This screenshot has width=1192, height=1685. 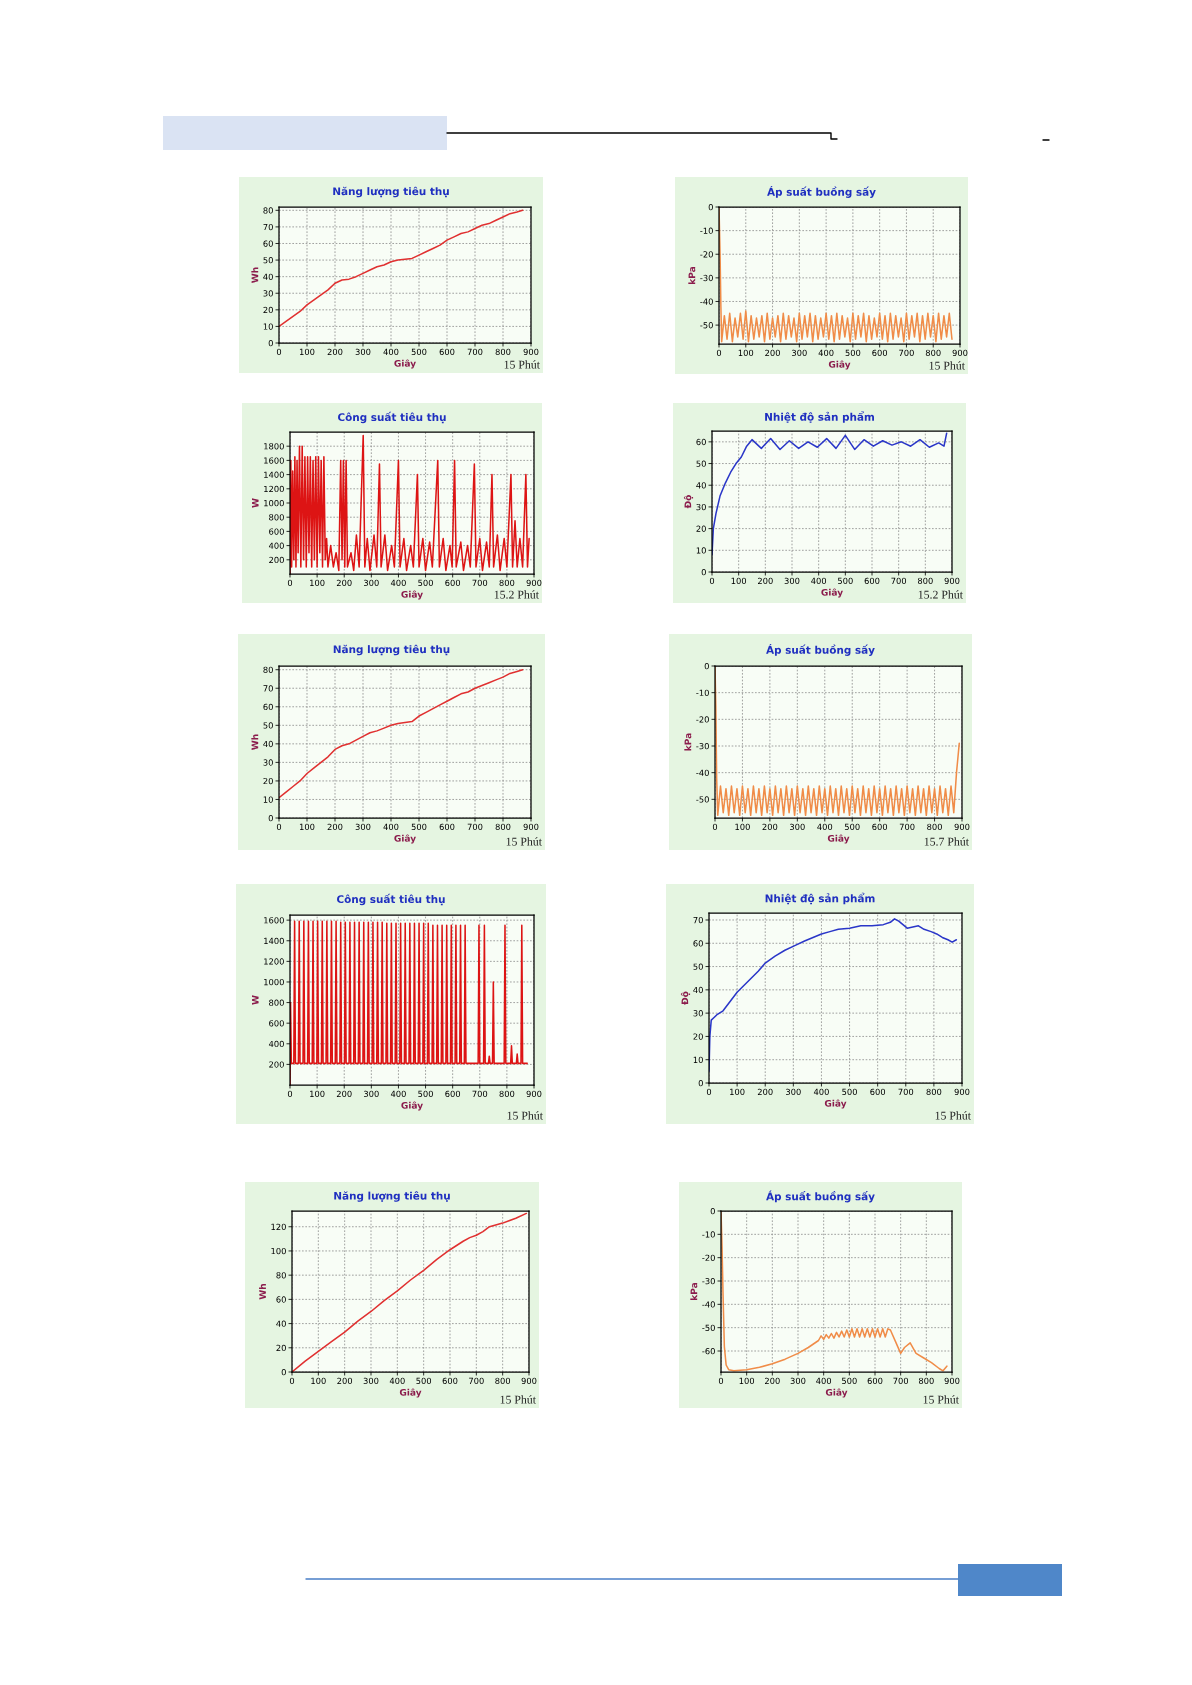 What do you see at coordinates (268, 210) in the screenshot?
I see `y-tick-label: 80` at bounding box center [268, 210].